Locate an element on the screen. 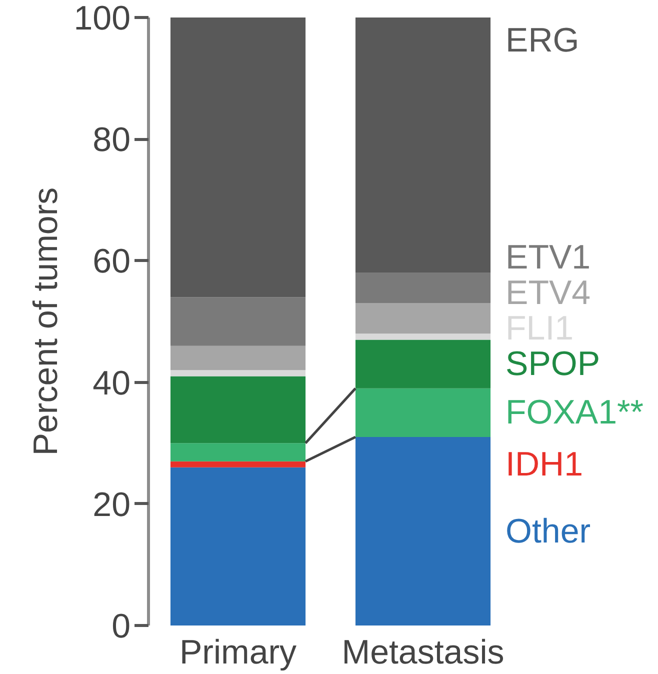 This screenshot has width=658, height=674. y-tick-label: 40 is located at coordinates (111, 383).